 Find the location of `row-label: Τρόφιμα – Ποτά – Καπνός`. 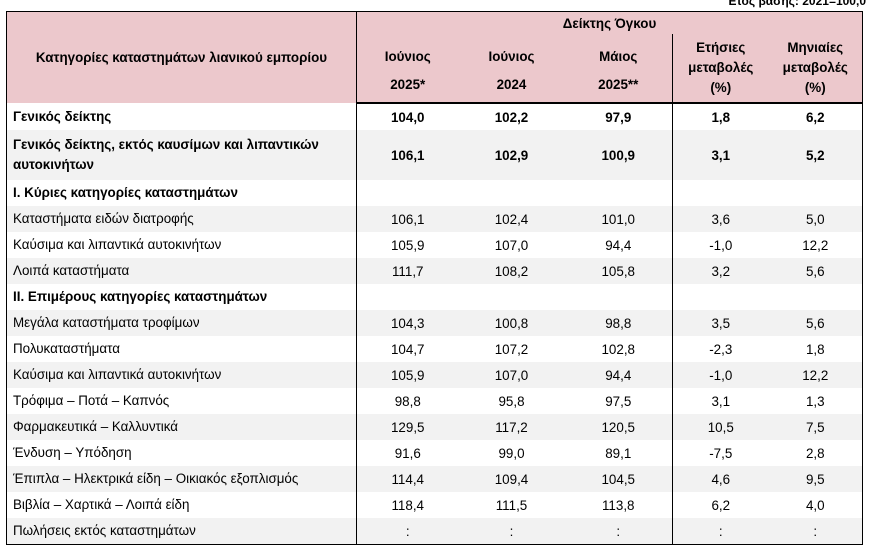

row-label: Τρόφιμα – Ποτά – Καπνός is located at coordinates (181, 401).